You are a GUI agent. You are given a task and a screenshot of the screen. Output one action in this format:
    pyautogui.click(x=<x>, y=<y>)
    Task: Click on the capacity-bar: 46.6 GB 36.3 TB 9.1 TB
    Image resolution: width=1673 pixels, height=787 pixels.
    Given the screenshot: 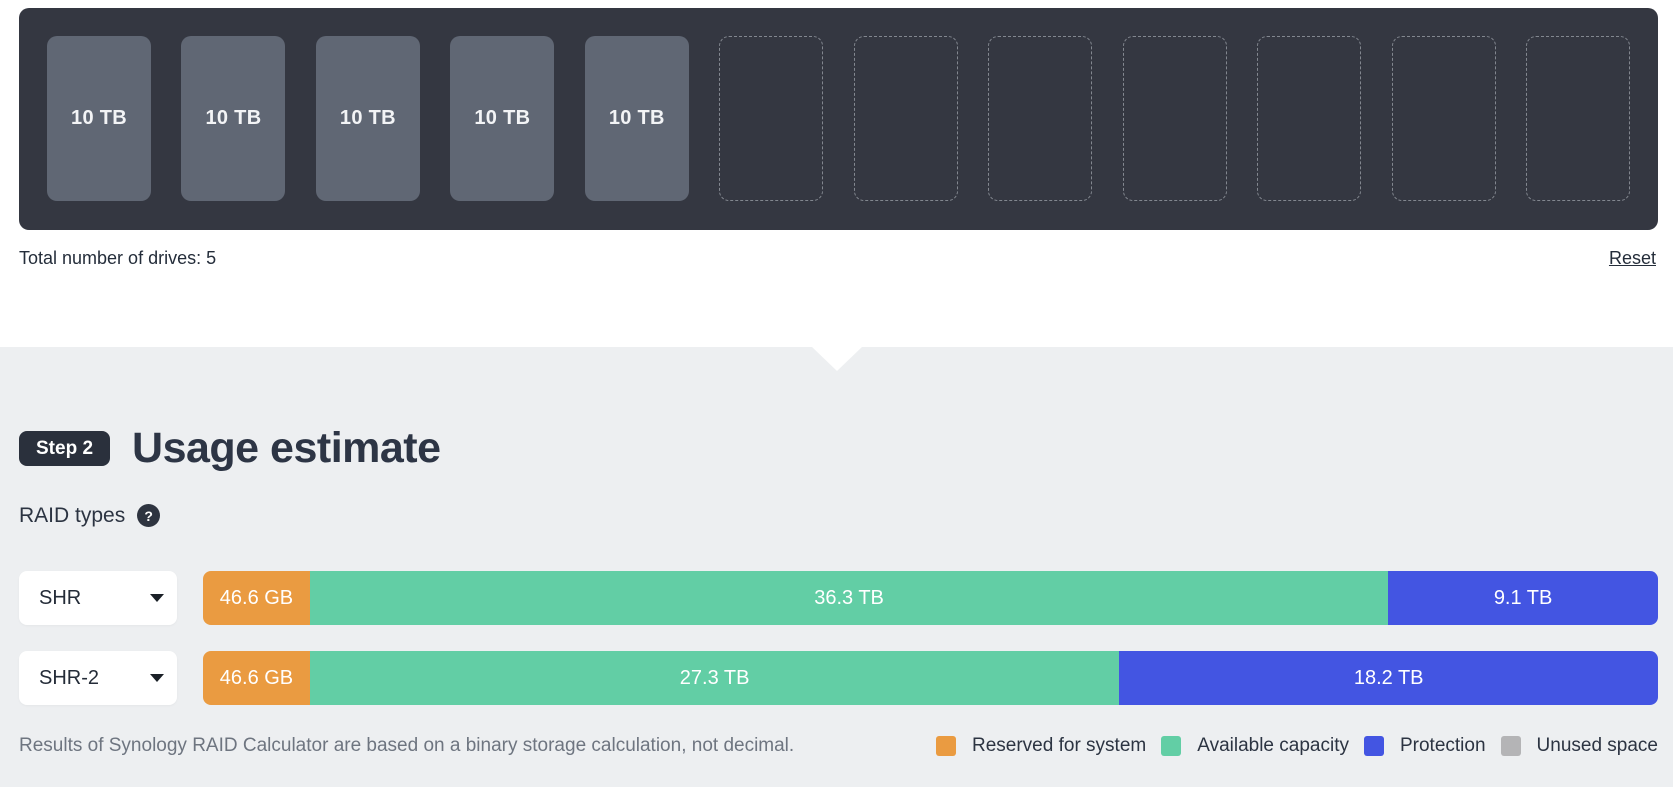 What is the action you would take?
    pyautogui.click(x=930, y=598)
    